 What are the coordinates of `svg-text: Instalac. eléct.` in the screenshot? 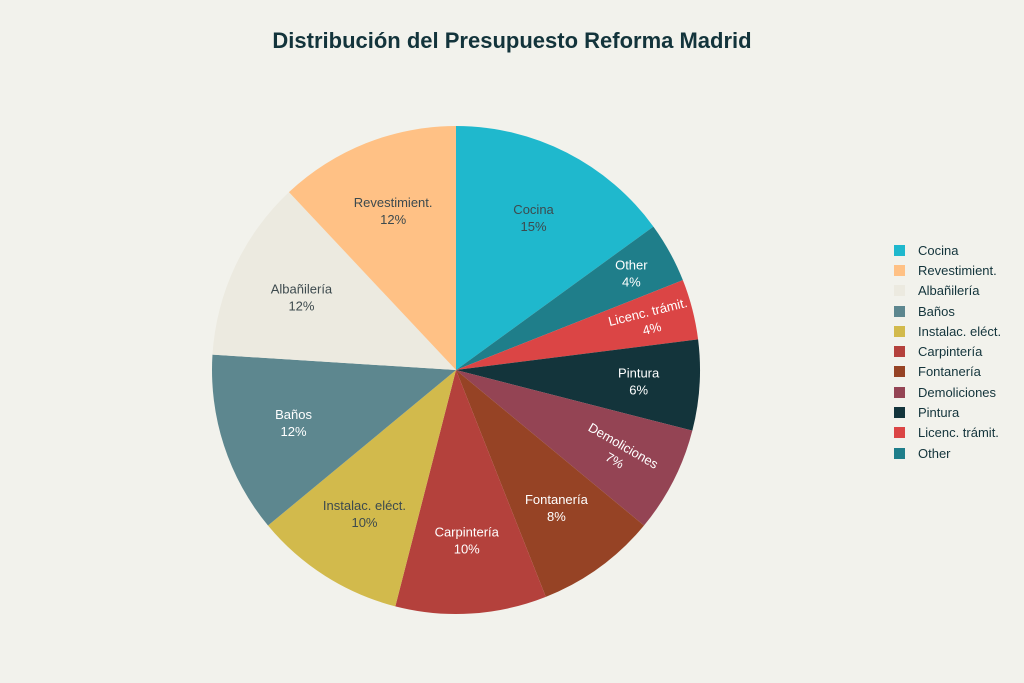 It's located at (364, 505).